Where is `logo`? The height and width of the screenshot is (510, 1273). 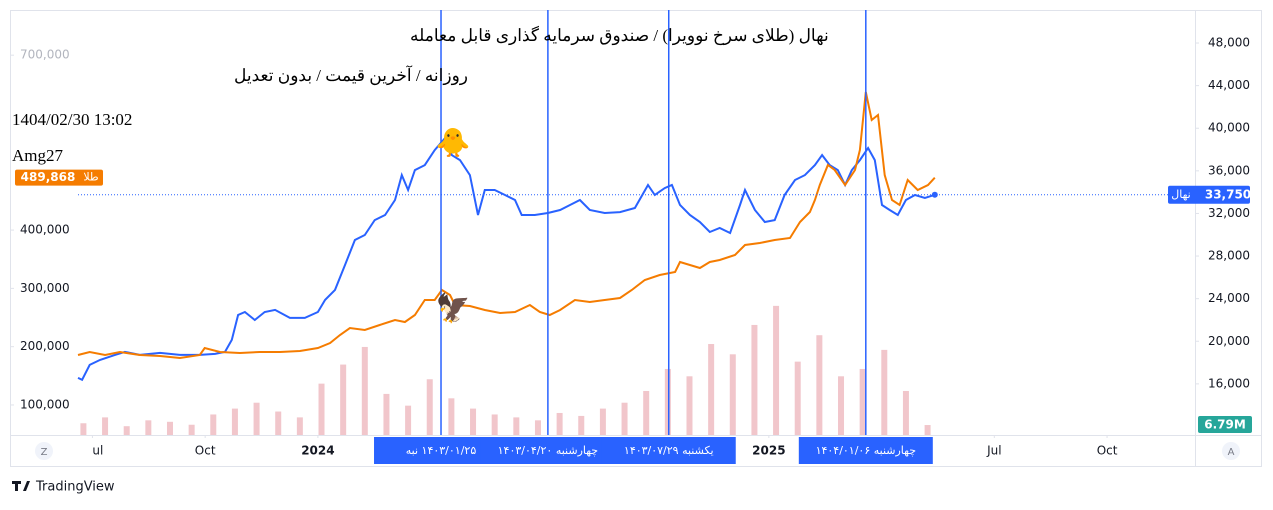
logo is located at coordinates (21, 486).